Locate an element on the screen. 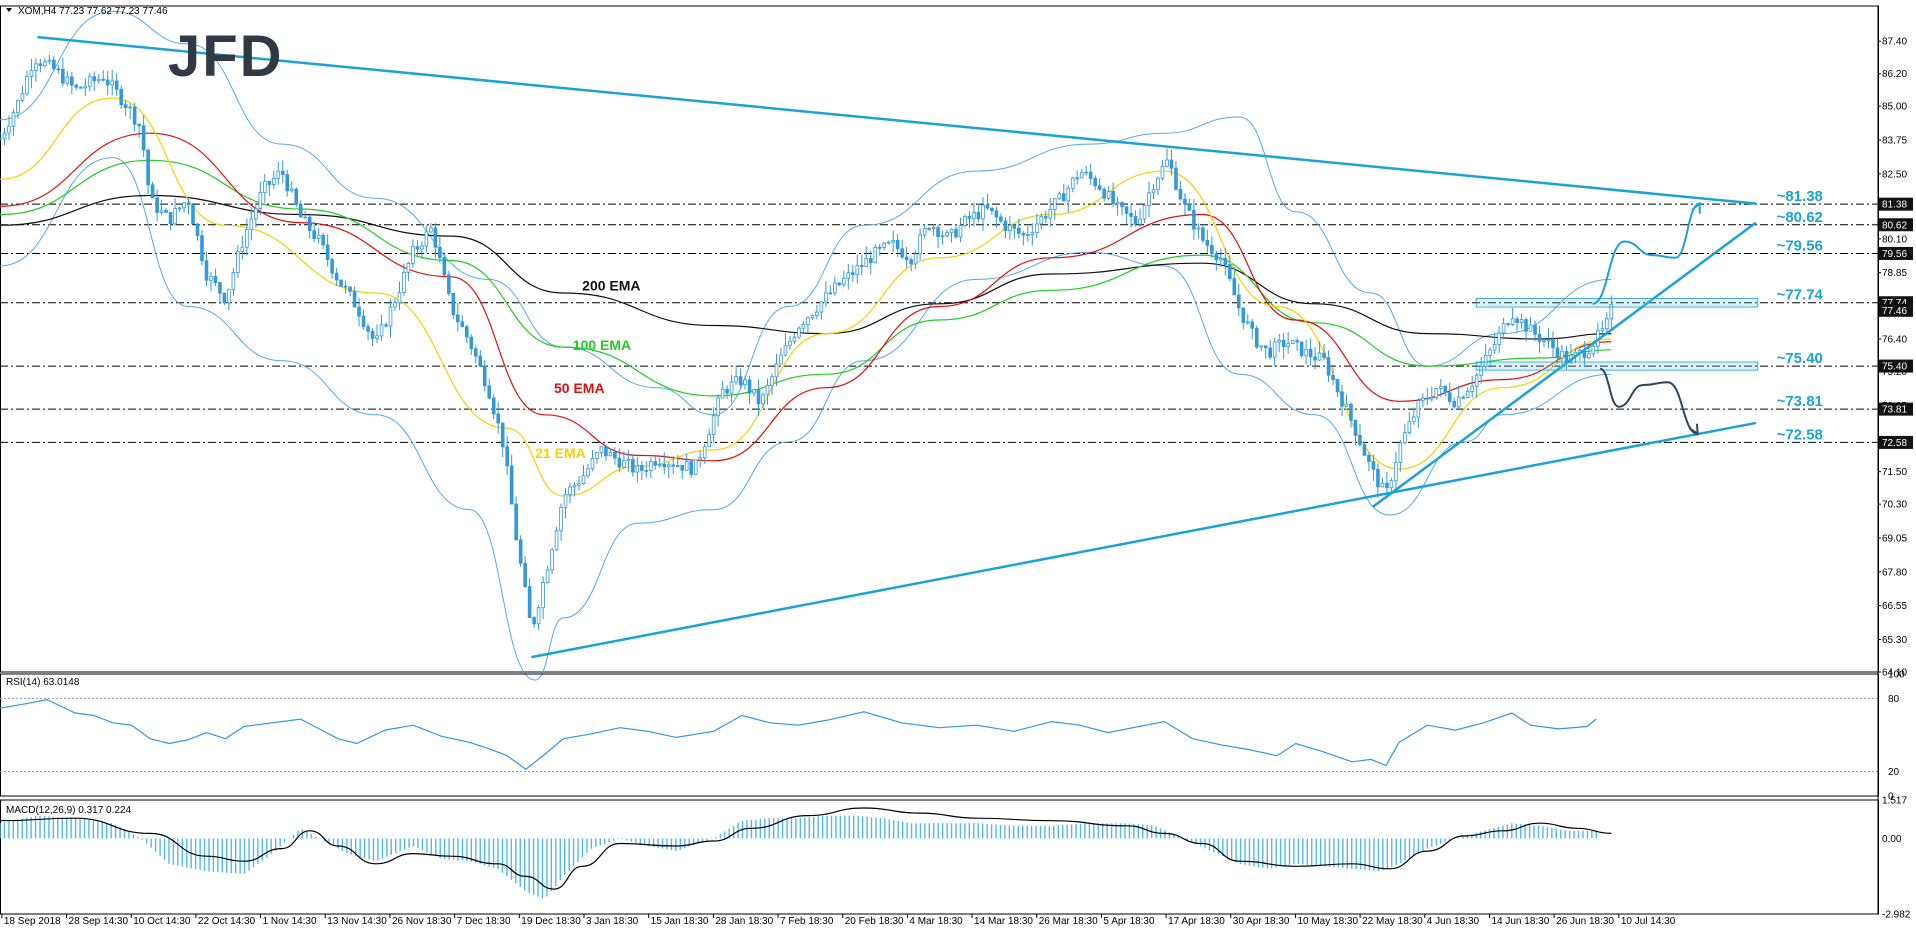  y-tick-label: 82.50 is located at coordinates (1894, 174).